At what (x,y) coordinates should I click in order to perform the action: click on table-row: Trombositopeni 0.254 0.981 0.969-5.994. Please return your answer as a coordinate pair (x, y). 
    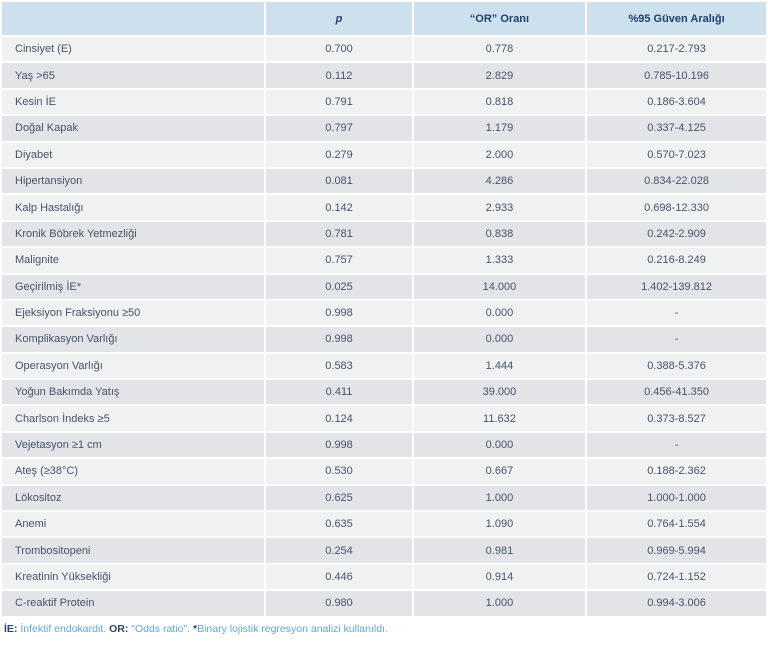
    Looking at the image, I should click on (384, 550).